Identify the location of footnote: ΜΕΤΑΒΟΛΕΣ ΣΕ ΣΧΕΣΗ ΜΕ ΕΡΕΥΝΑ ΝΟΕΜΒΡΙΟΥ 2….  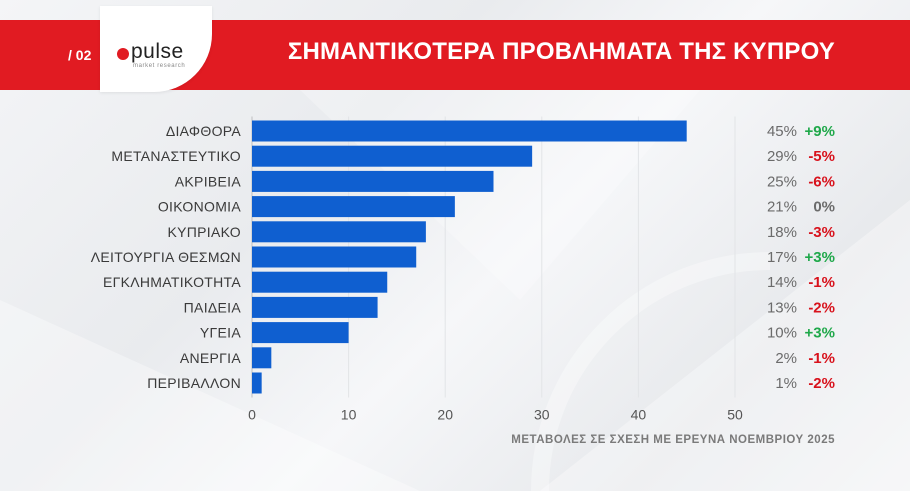
(673, 440).